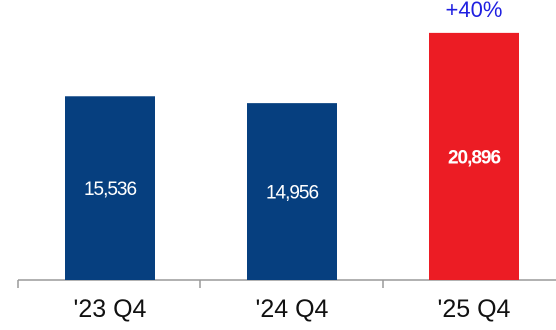  What do you see at coordinates (286, 283) in the screenshot?
I see `x-axis` at bounding box center [286, 283].